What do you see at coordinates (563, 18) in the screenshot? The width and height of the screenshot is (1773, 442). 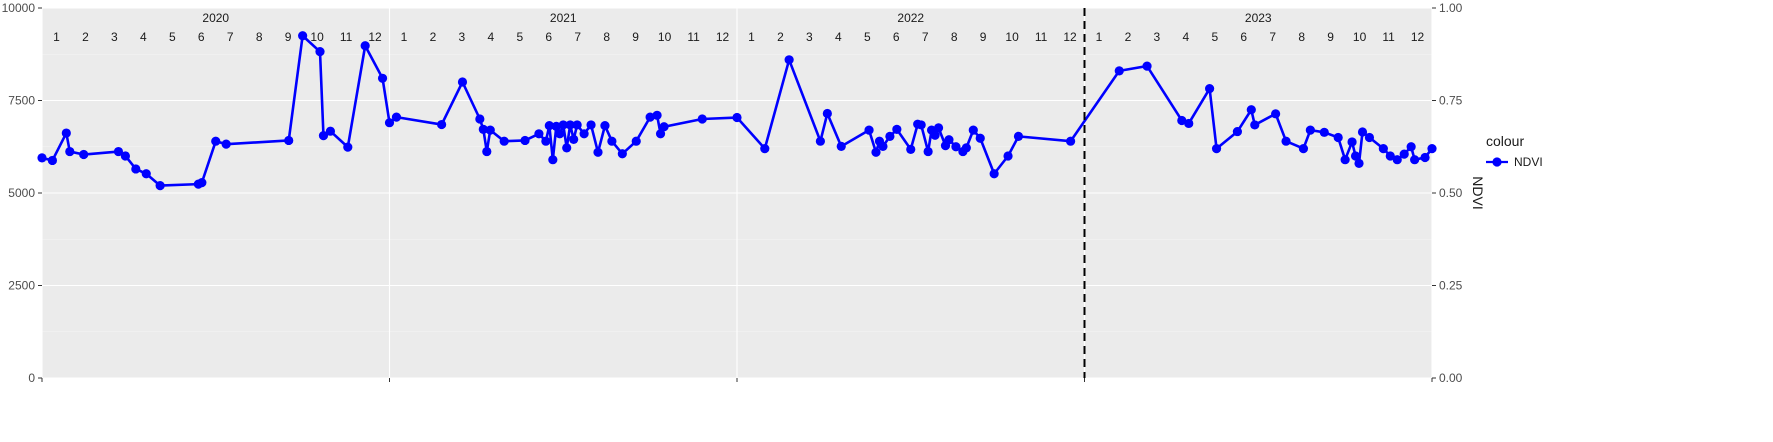 I see `year-label: 2021` at bounding box center [563, 18].